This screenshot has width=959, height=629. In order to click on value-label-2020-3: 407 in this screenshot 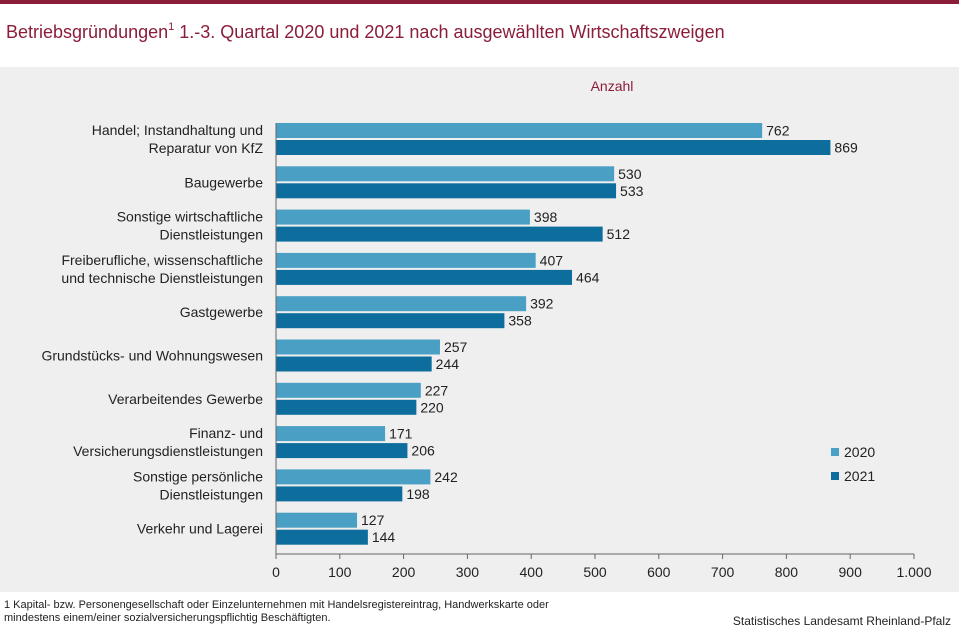, I will do `click(552, 260)`.